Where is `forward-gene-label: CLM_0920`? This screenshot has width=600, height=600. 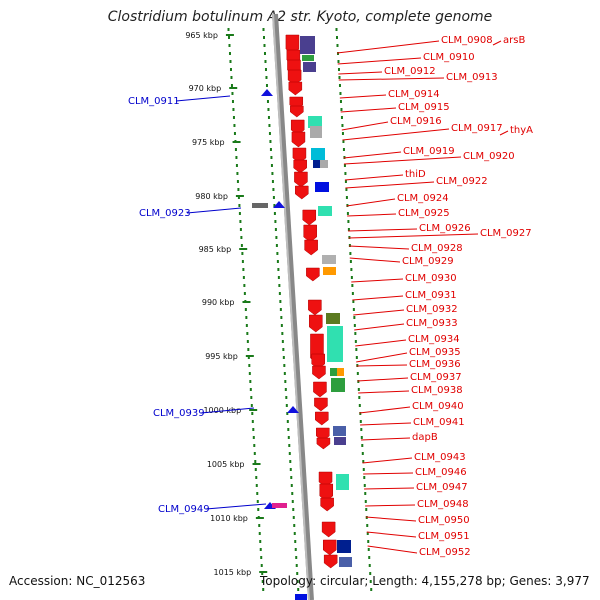 forward-gene-label: CLM_0920 is located at coordinates (489, 156).